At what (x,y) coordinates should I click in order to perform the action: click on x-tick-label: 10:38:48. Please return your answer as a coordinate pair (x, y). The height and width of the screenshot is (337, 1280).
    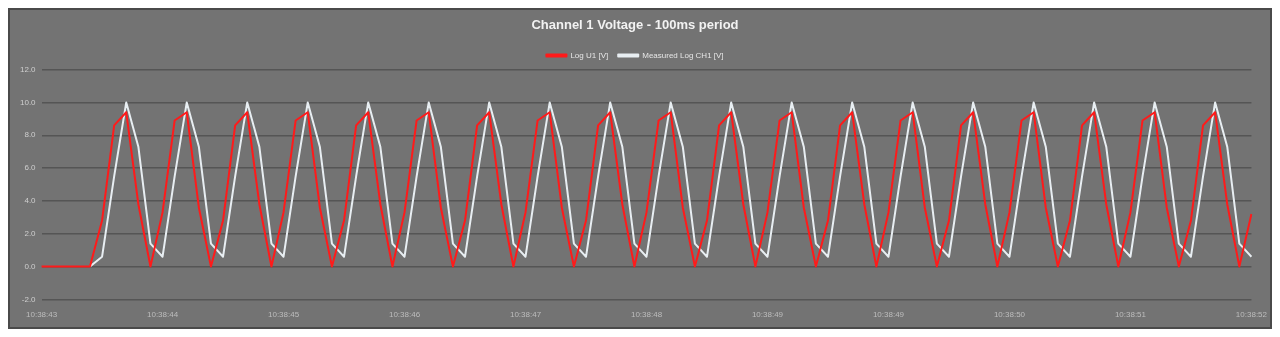
    Looking at the image, I should click on (646, 315).